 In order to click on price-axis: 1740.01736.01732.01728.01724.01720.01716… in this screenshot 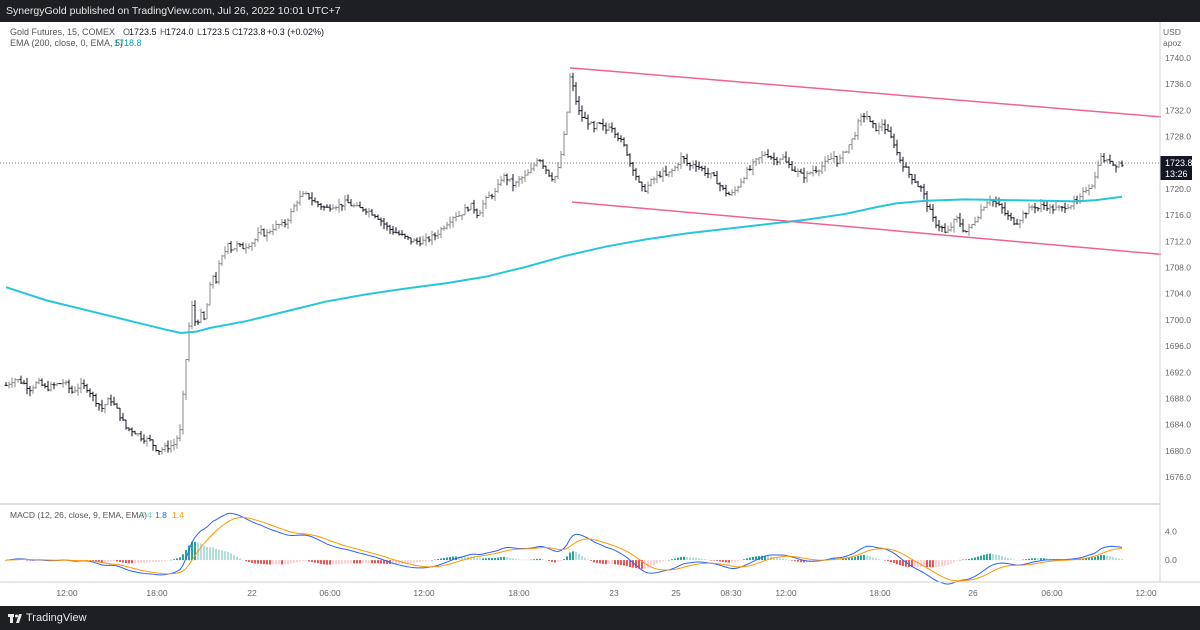, I will do `click(1178, 267)`.